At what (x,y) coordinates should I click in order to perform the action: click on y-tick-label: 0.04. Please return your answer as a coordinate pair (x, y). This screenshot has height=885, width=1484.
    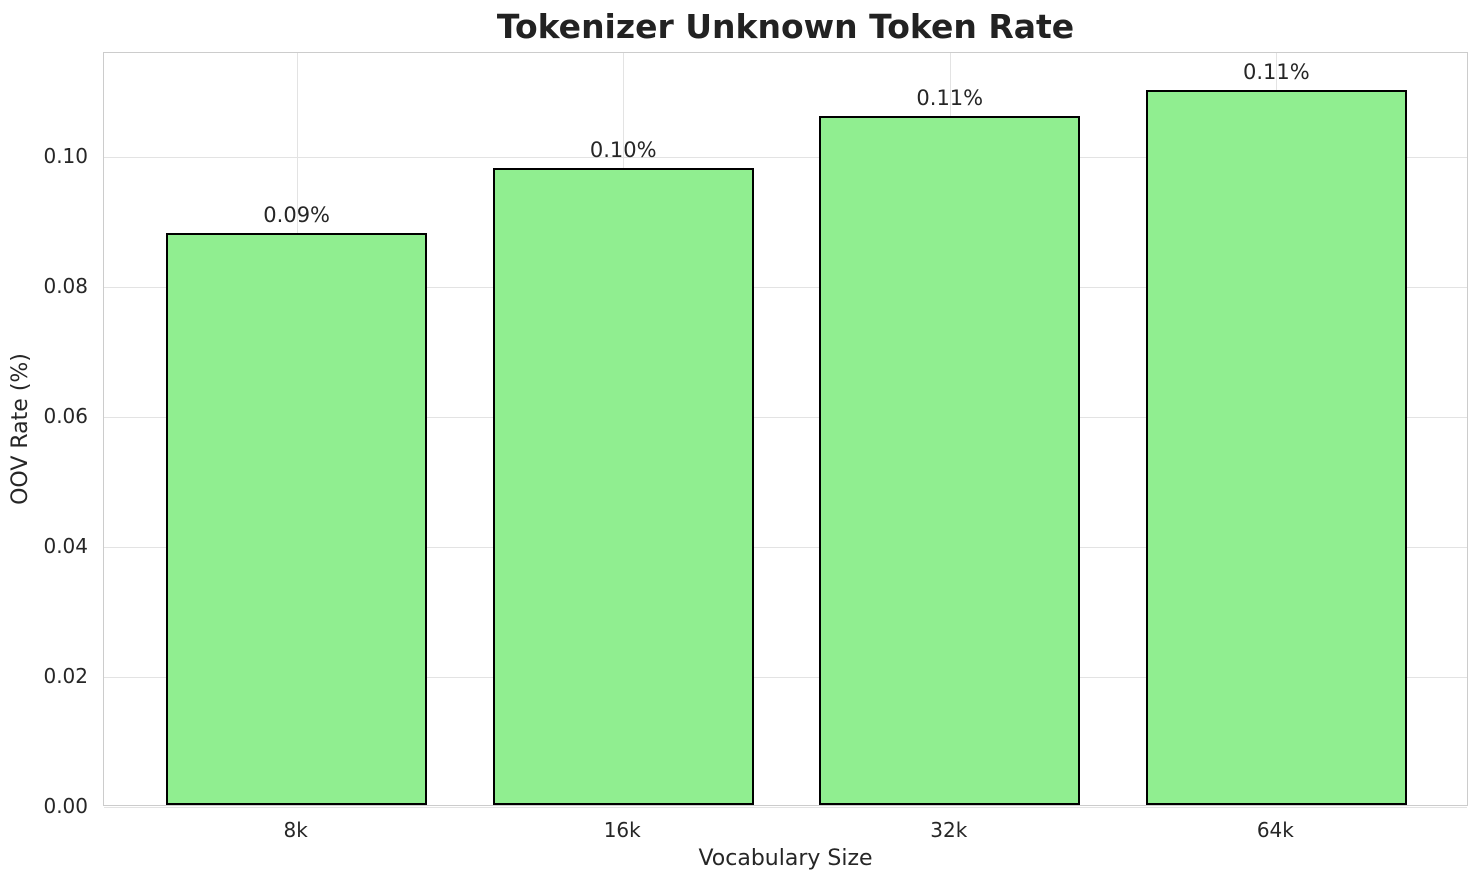
    Looking at the image, I should click on (65, 546).